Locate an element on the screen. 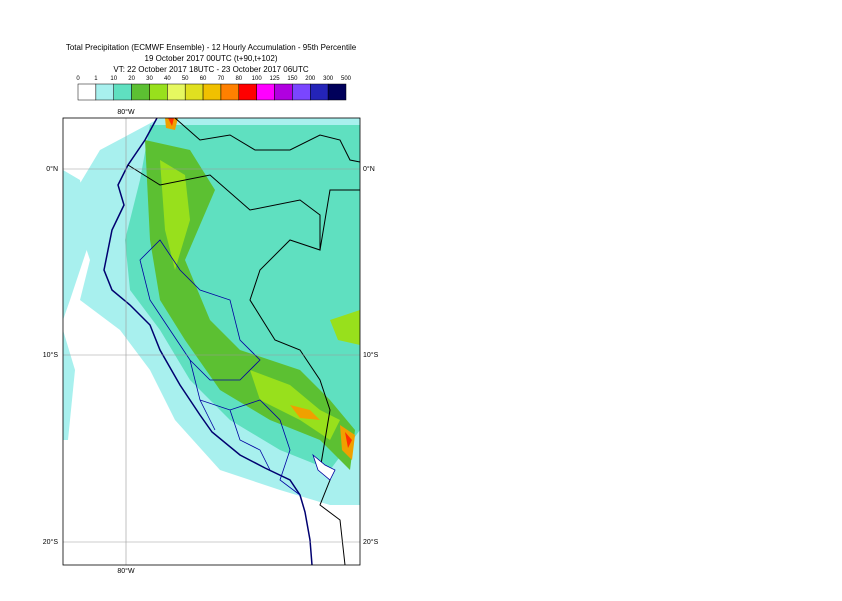  legend: 0 1 10 20 30 40 50 60 70 80 100 125 150 200 300 500 is located at coordinates (214, 88).